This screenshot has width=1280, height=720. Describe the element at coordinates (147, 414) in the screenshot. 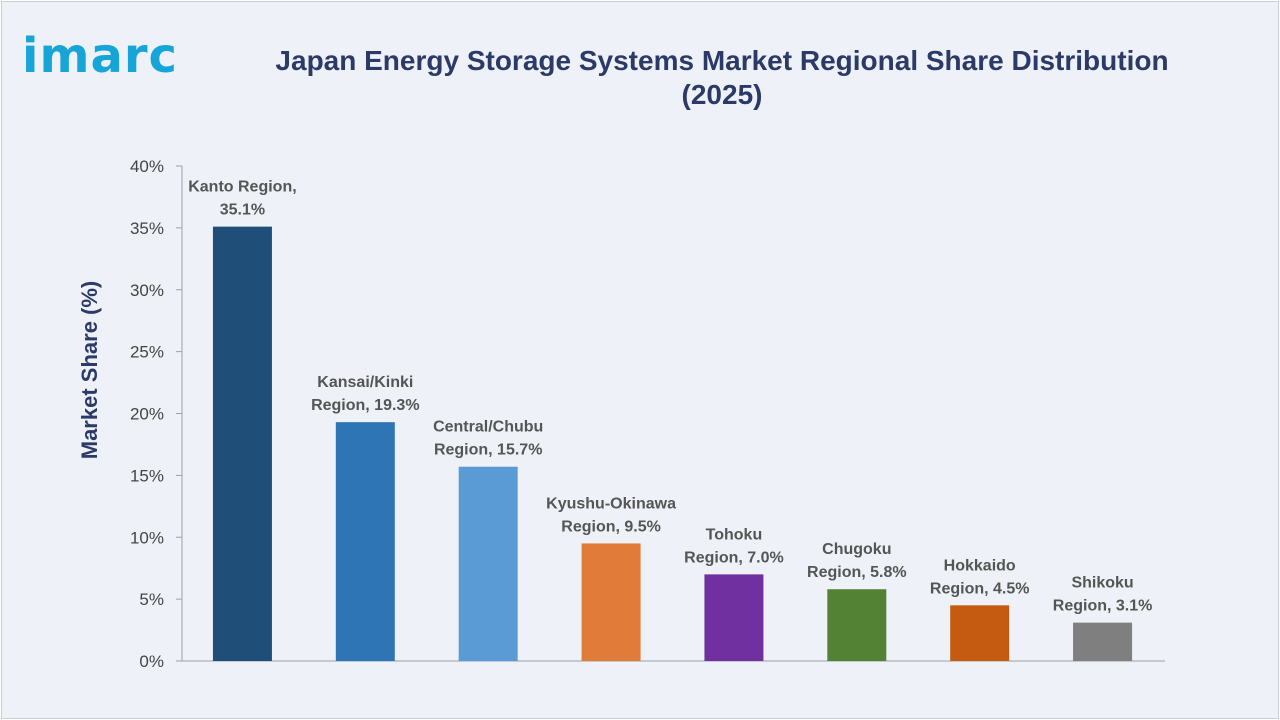

I see `y-tick-label: 20%` at that location.